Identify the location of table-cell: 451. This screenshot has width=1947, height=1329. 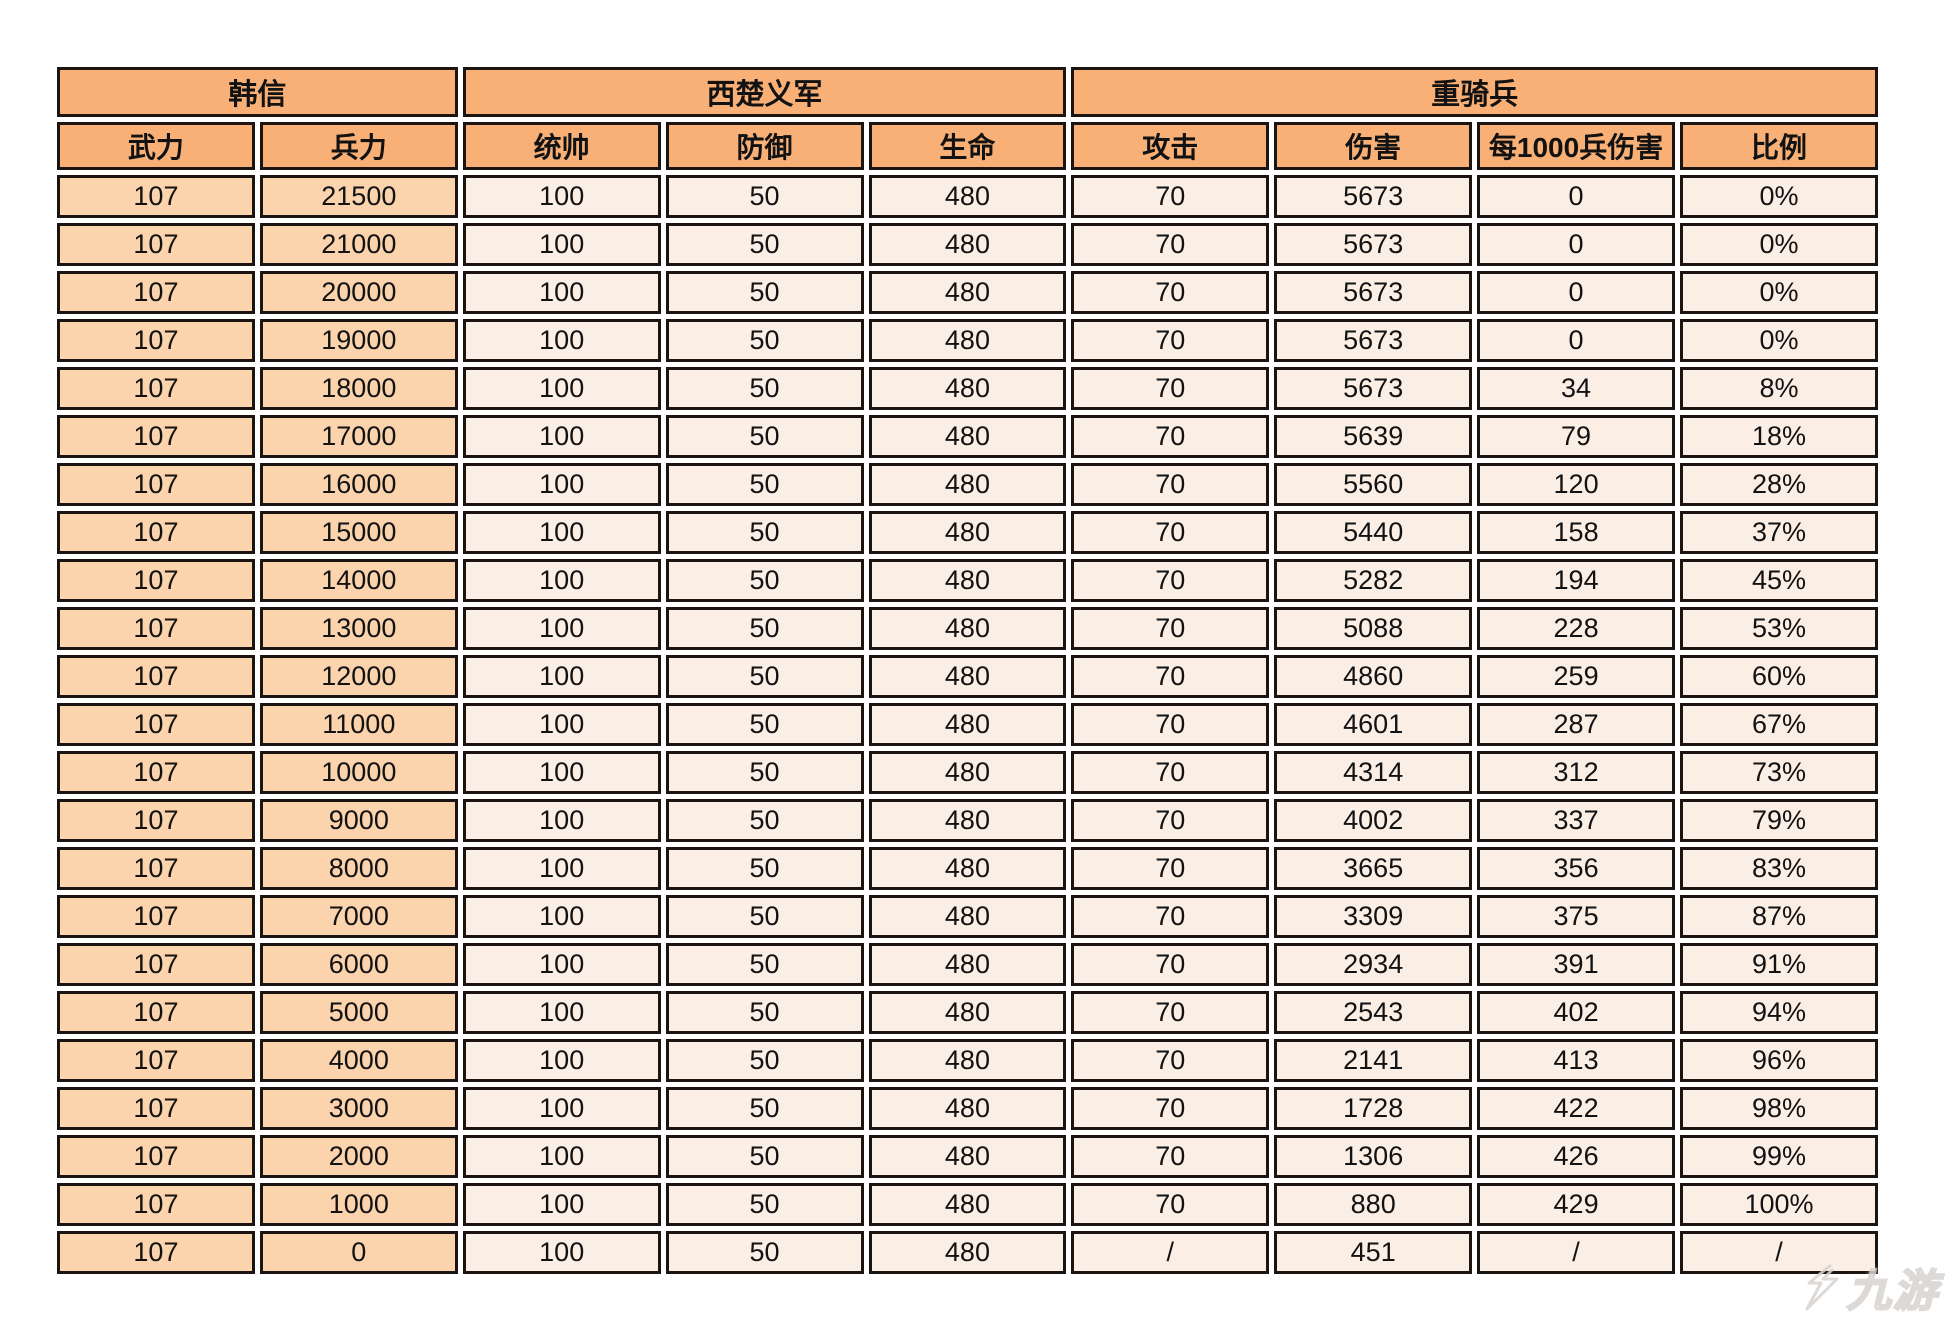
(1373, 1252).